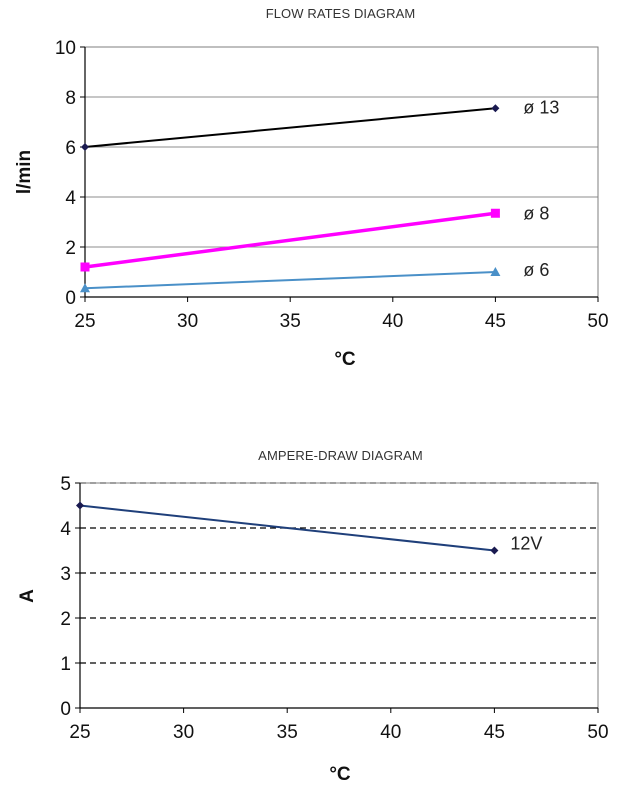  Describe the element at coordinates (536, 213) in the screenshot. I see `flow-series-label: ø 8` at that location.